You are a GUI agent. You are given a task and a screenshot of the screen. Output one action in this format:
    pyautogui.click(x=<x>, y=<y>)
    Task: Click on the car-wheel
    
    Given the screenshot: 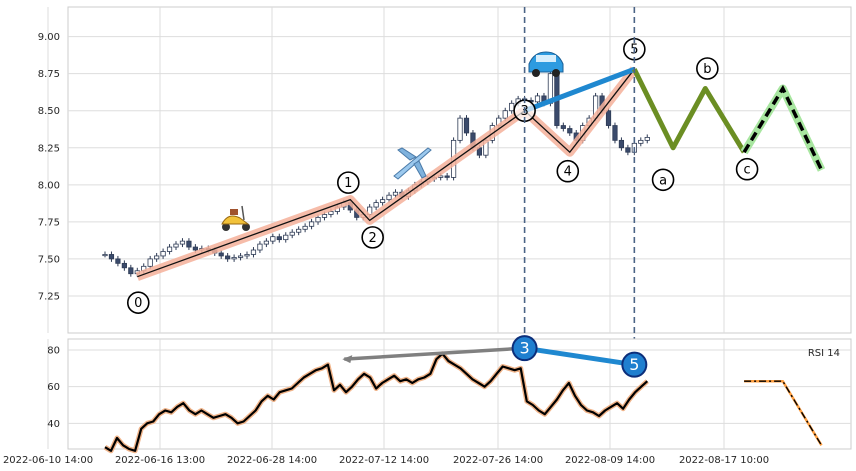 What is the action you would take?
    pyautogui.click(x=556, y=73)
    